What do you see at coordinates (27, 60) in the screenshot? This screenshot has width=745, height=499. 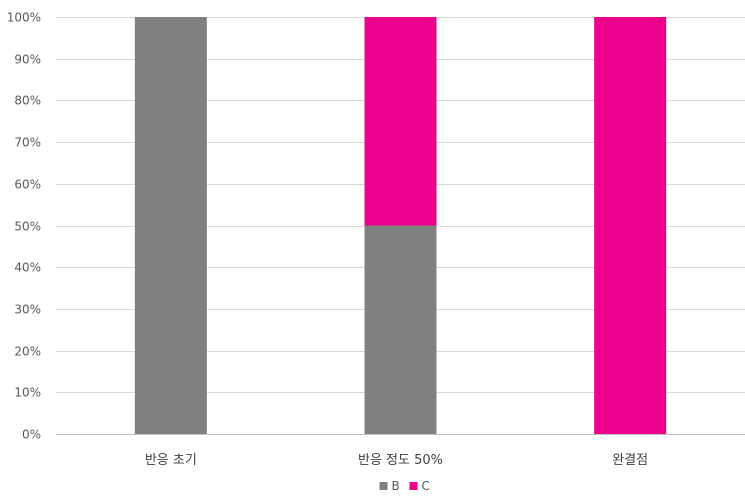 I see `y-tick-label: 90%` at bounding box center [27, 60].